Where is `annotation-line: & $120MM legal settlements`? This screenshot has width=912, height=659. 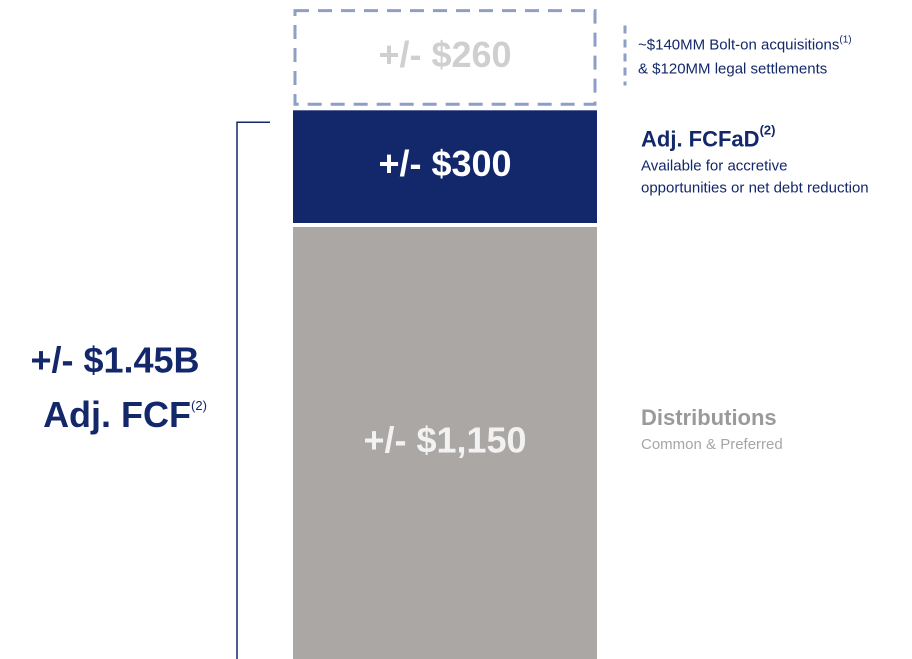
annotation-line: & $120MM legal settlements is located at coordinates (732, 68).